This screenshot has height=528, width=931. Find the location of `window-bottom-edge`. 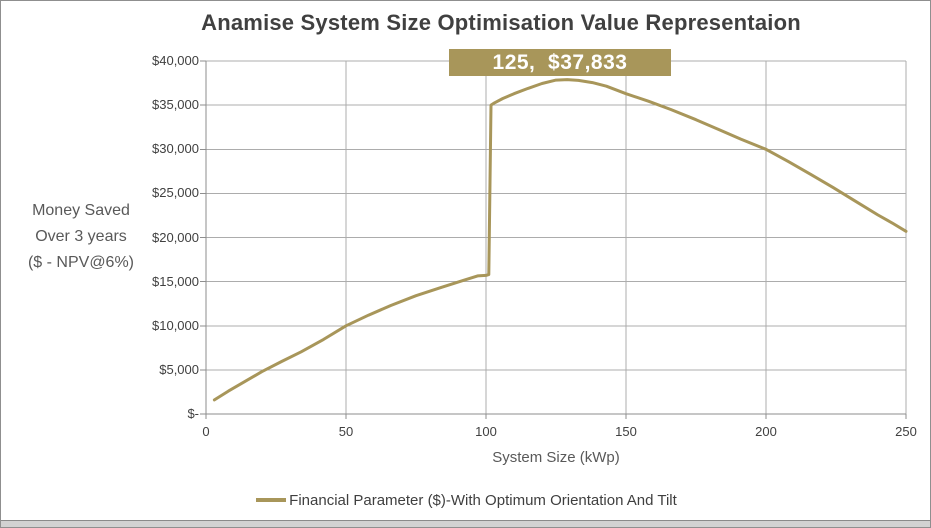

window-bottom-edge is located at coordinates (465, 523).